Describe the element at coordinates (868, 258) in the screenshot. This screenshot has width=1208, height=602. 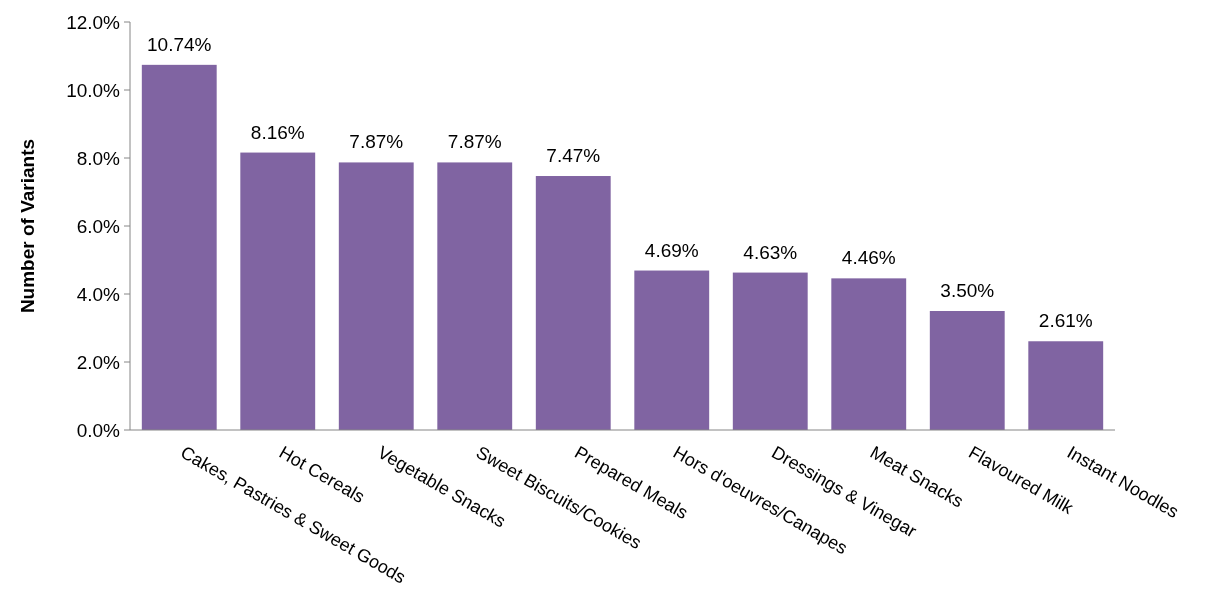
I see `data-label: 4.46%` at that location.